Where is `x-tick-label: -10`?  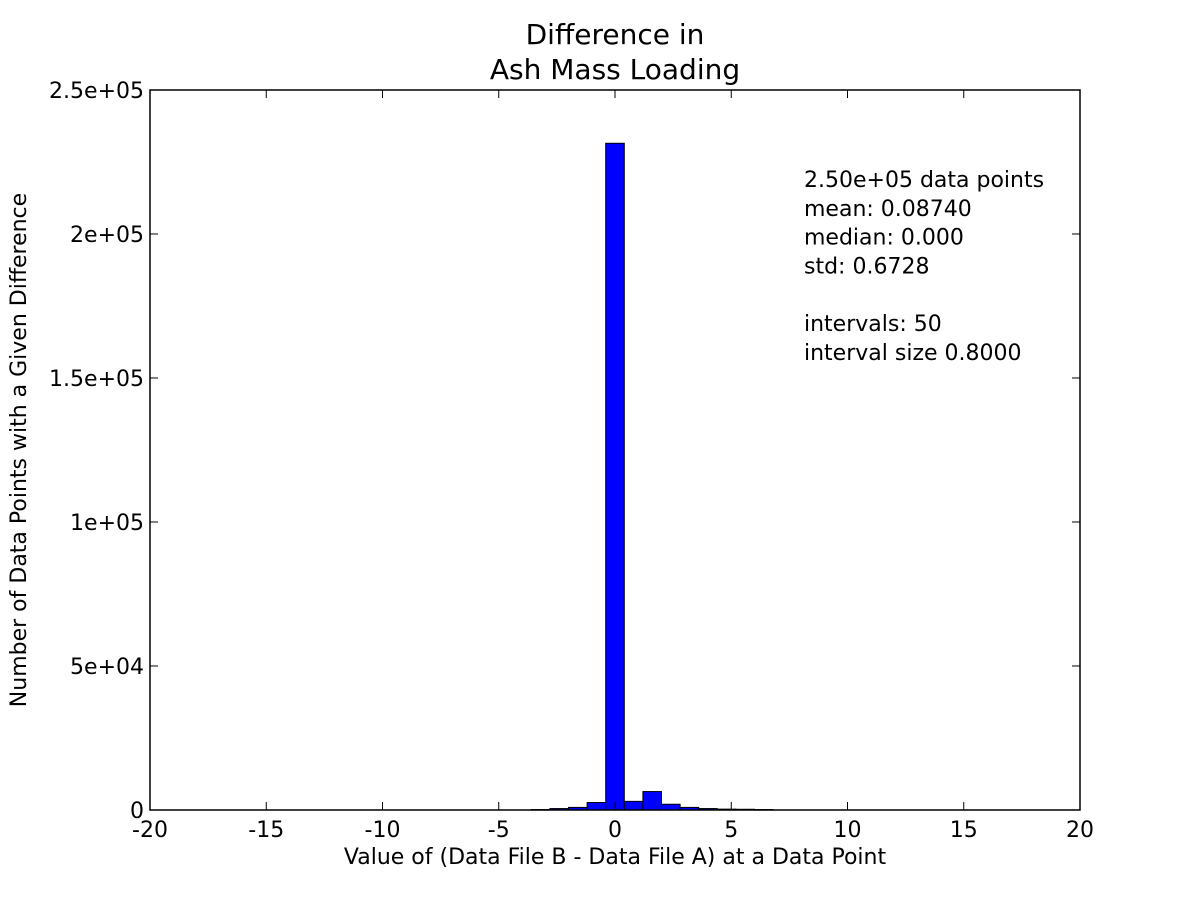
x-tick-label: -10 is located at coordinates (383, 830).